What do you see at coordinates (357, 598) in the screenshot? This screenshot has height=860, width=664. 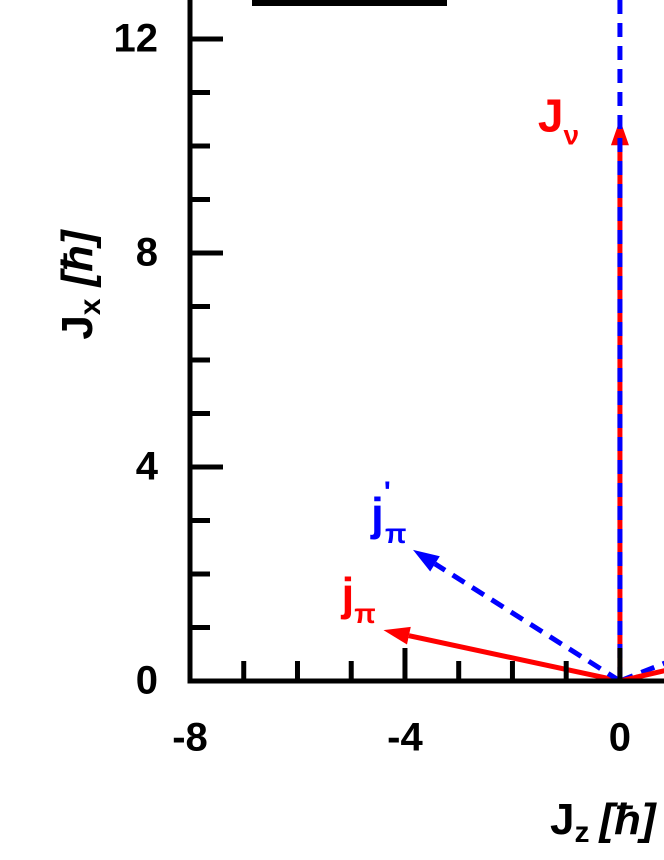 I see `vector-label: jπ` at bounding box center [357, 598].